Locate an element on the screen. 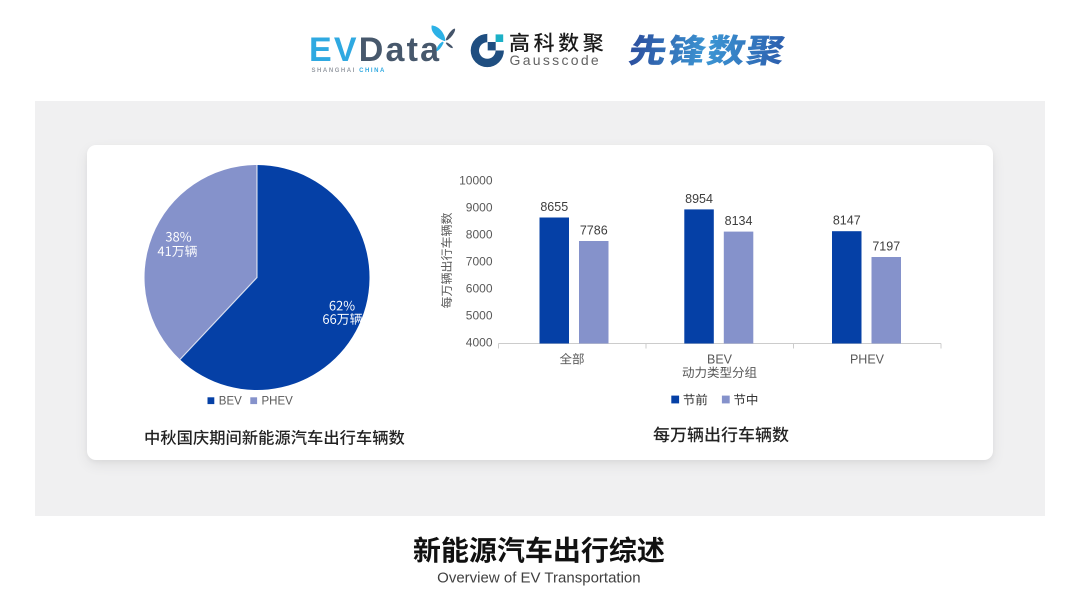 This screenshot has height=608, width=1080. svg-text: 4000 is located at coordinates (479, 343).